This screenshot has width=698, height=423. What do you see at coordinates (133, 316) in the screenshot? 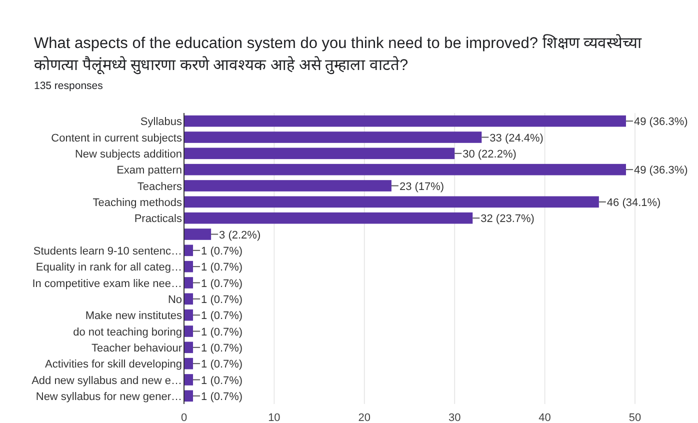
I see `y-tick-label: Make new institutes` at bounding box center [133, 316].